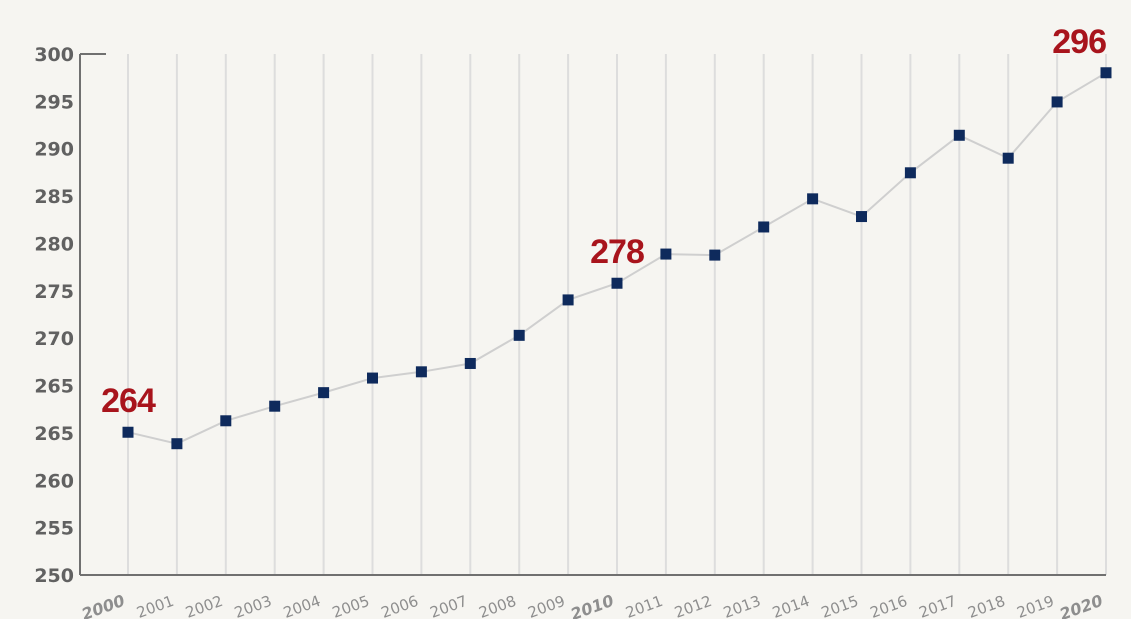 The width and height of the screenshot is (1131, 619). Describe the element at coordinates (498, 605) in the screenshot. I see `x-tick-label-2008: 2008` at that location.